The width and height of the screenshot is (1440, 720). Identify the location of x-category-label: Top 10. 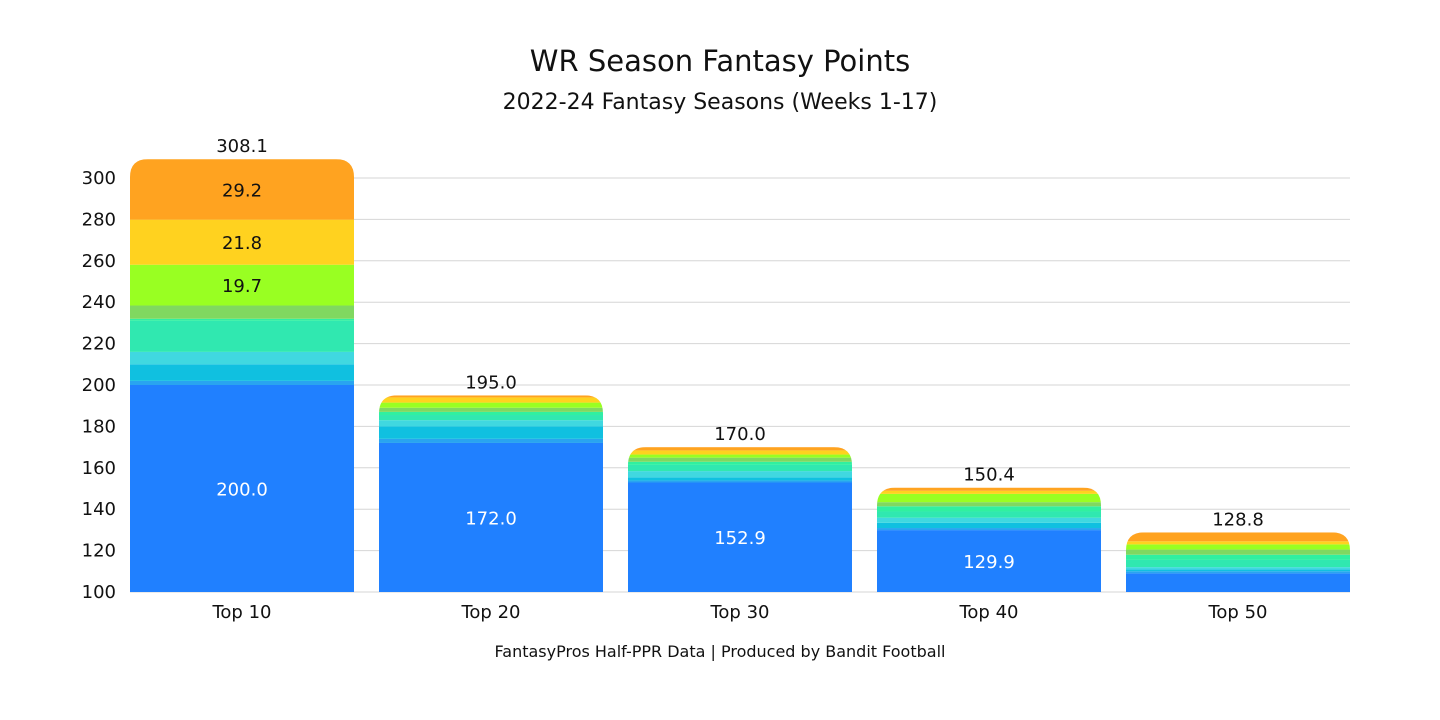
(241, 612).